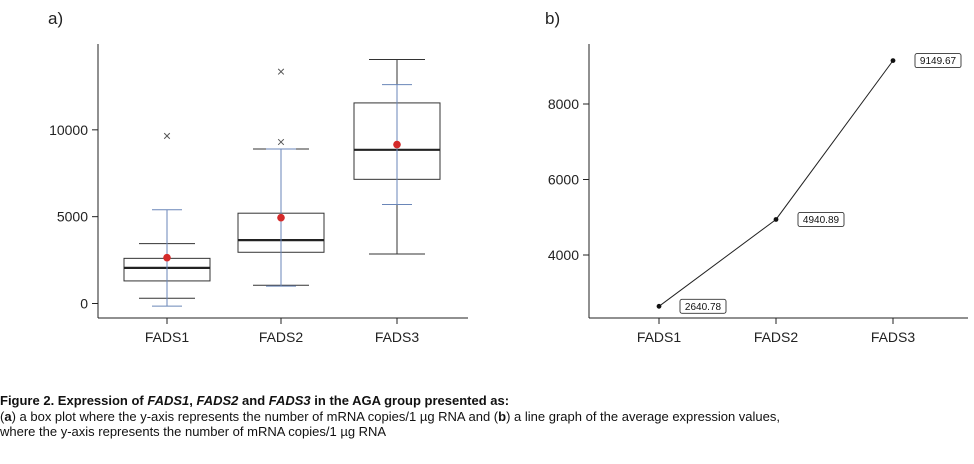  Describe the element at coordinates (193, 400) in the screenshot. I see `caption-sep-1: ,` at that location.